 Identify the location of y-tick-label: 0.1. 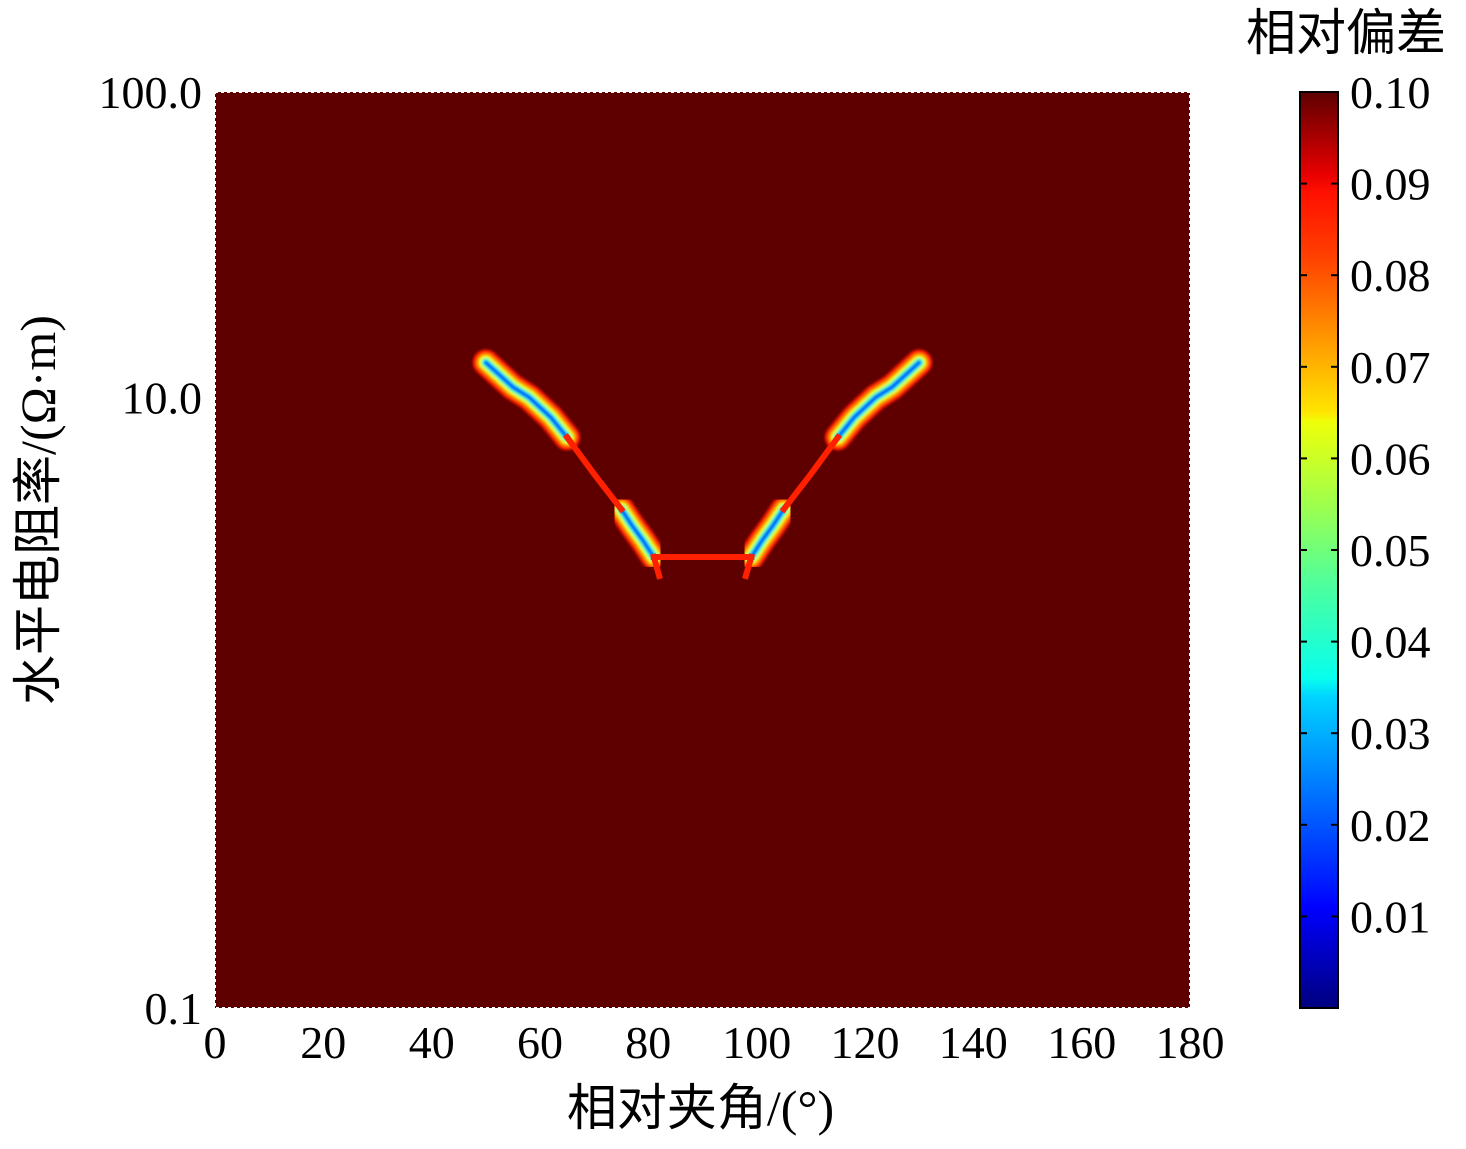
(174, 1008).